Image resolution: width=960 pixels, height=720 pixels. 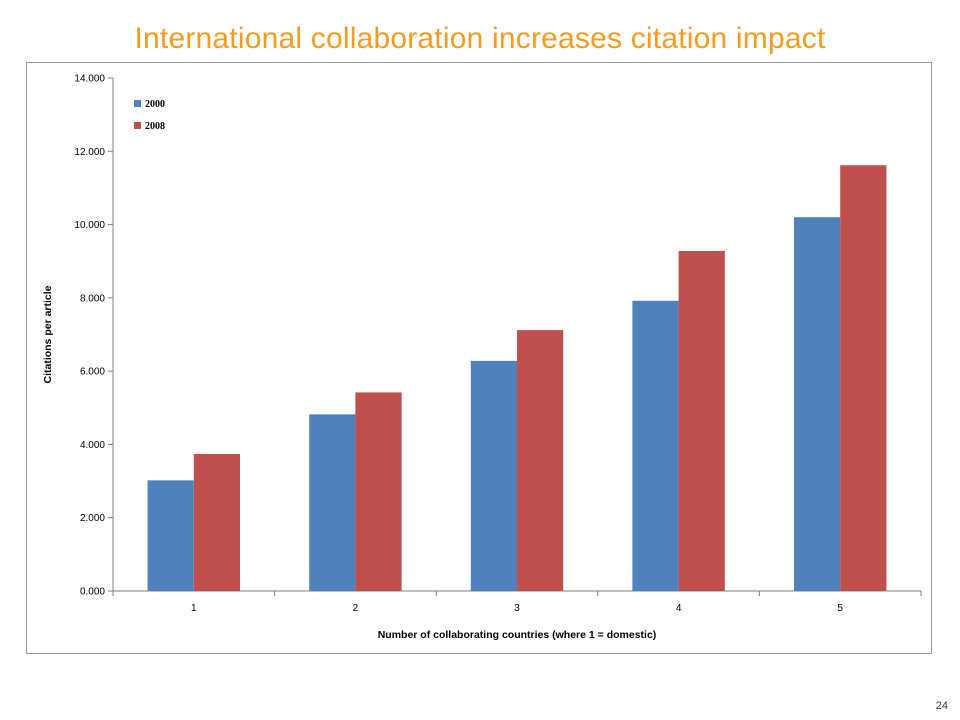 I want to click on y-tick-label: 2.000, so click(x=92, y=518).